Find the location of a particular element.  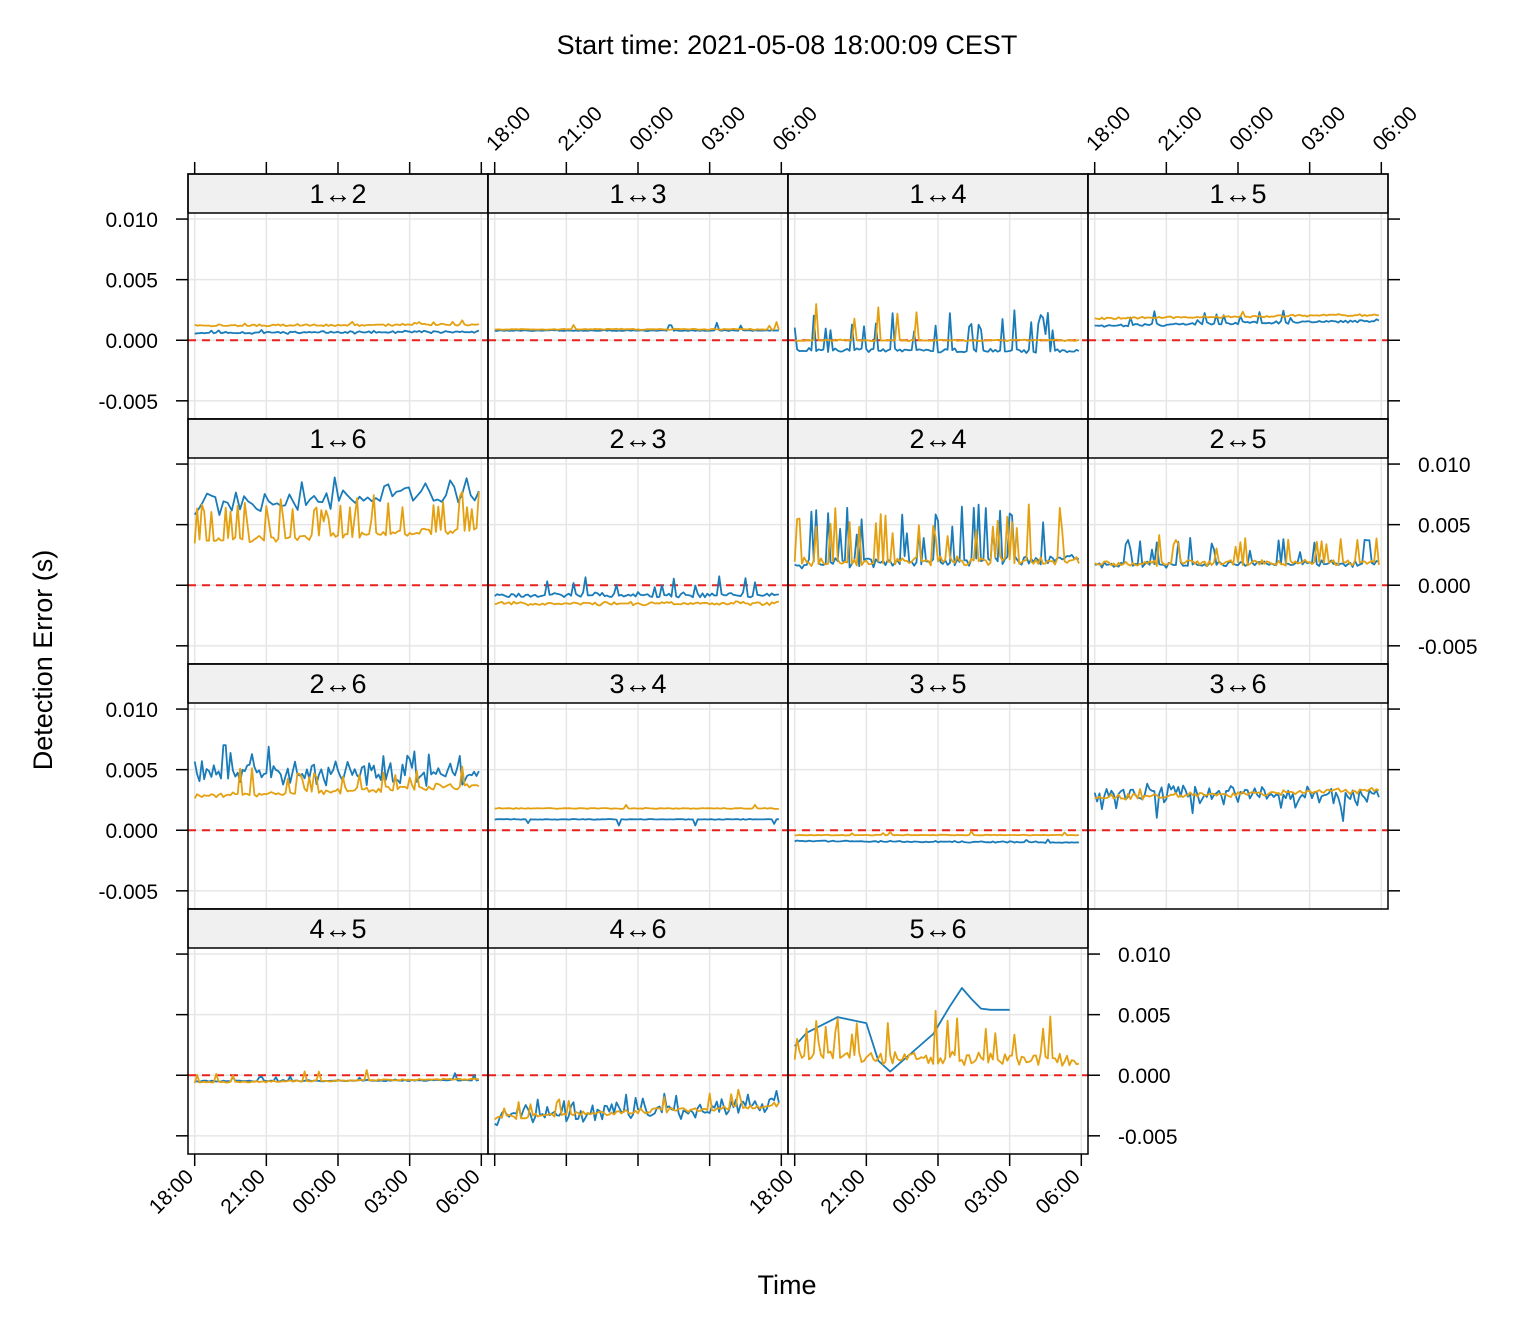

panel-15-series-a is located at coordinates (902, 1030).